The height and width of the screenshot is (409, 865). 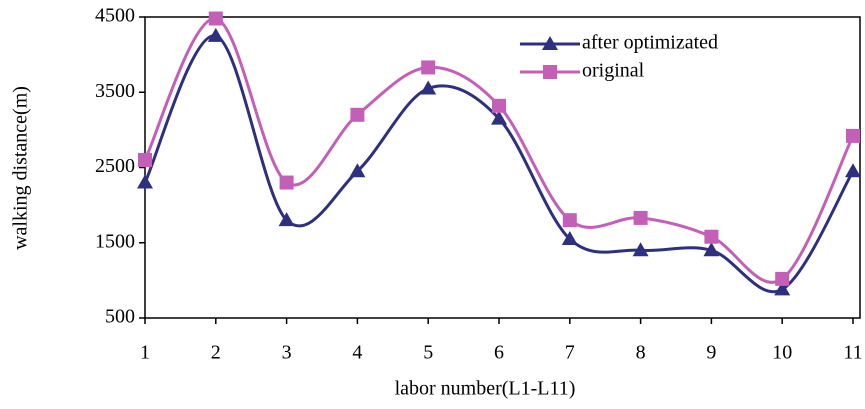 I want to click on x-tick-label: 9, so click(x=711, y=353).